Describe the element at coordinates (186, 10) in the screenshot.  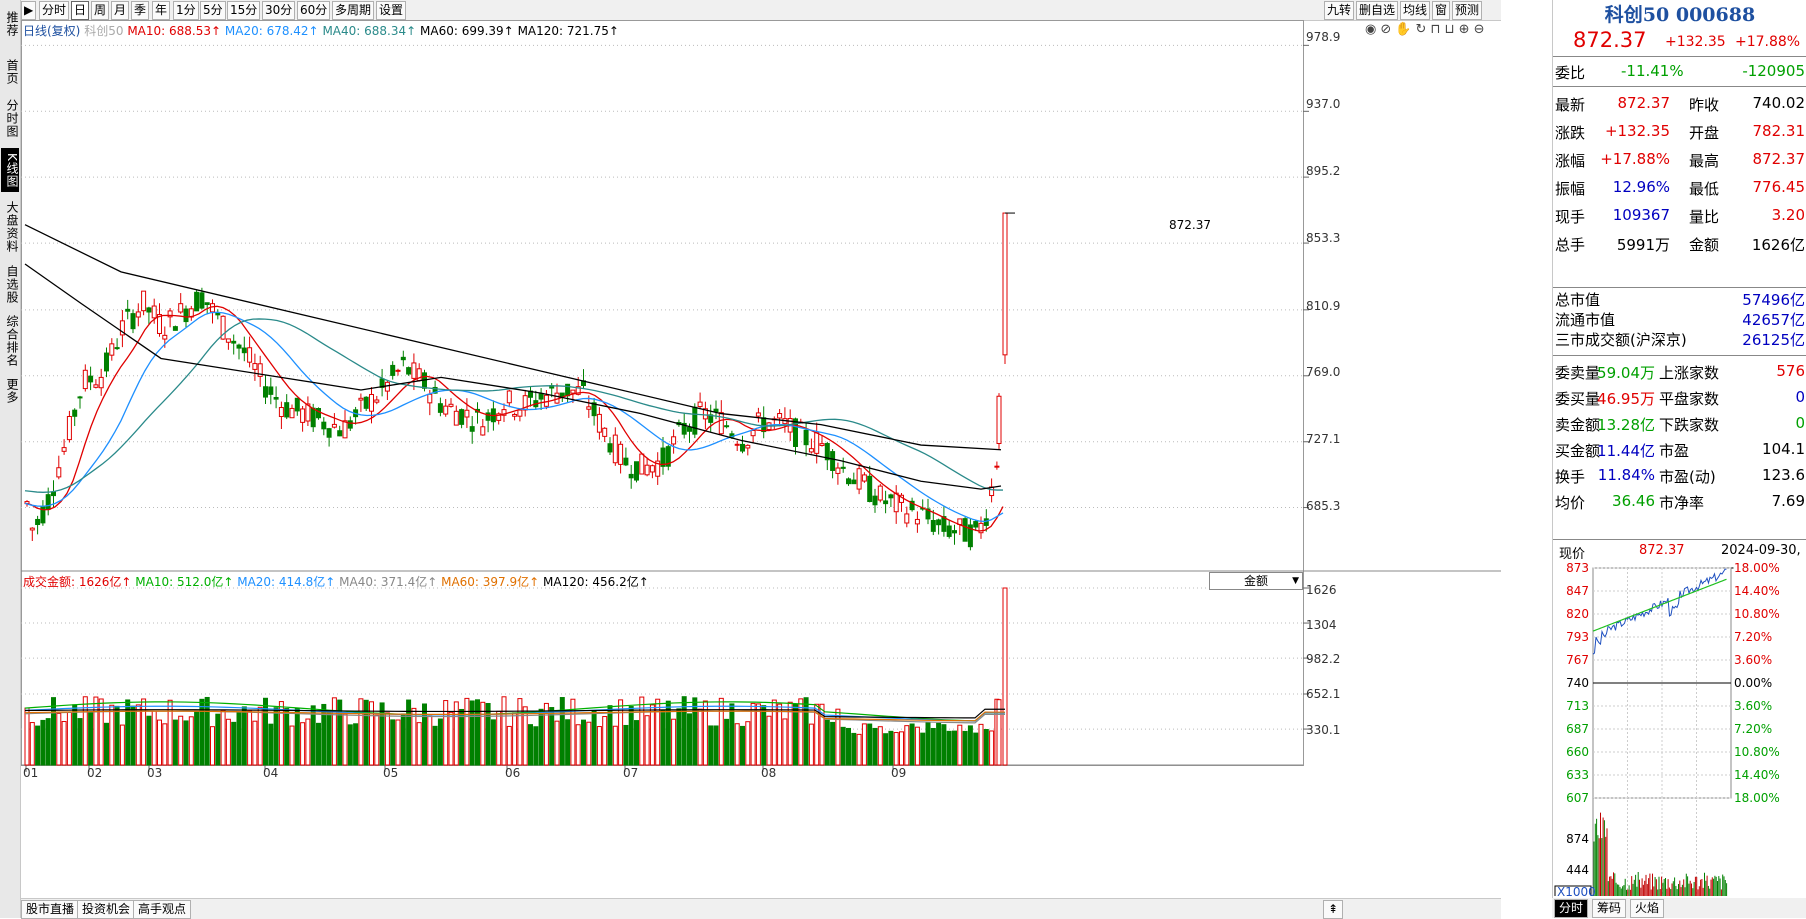
I see `period-1min: 1分` at that location.